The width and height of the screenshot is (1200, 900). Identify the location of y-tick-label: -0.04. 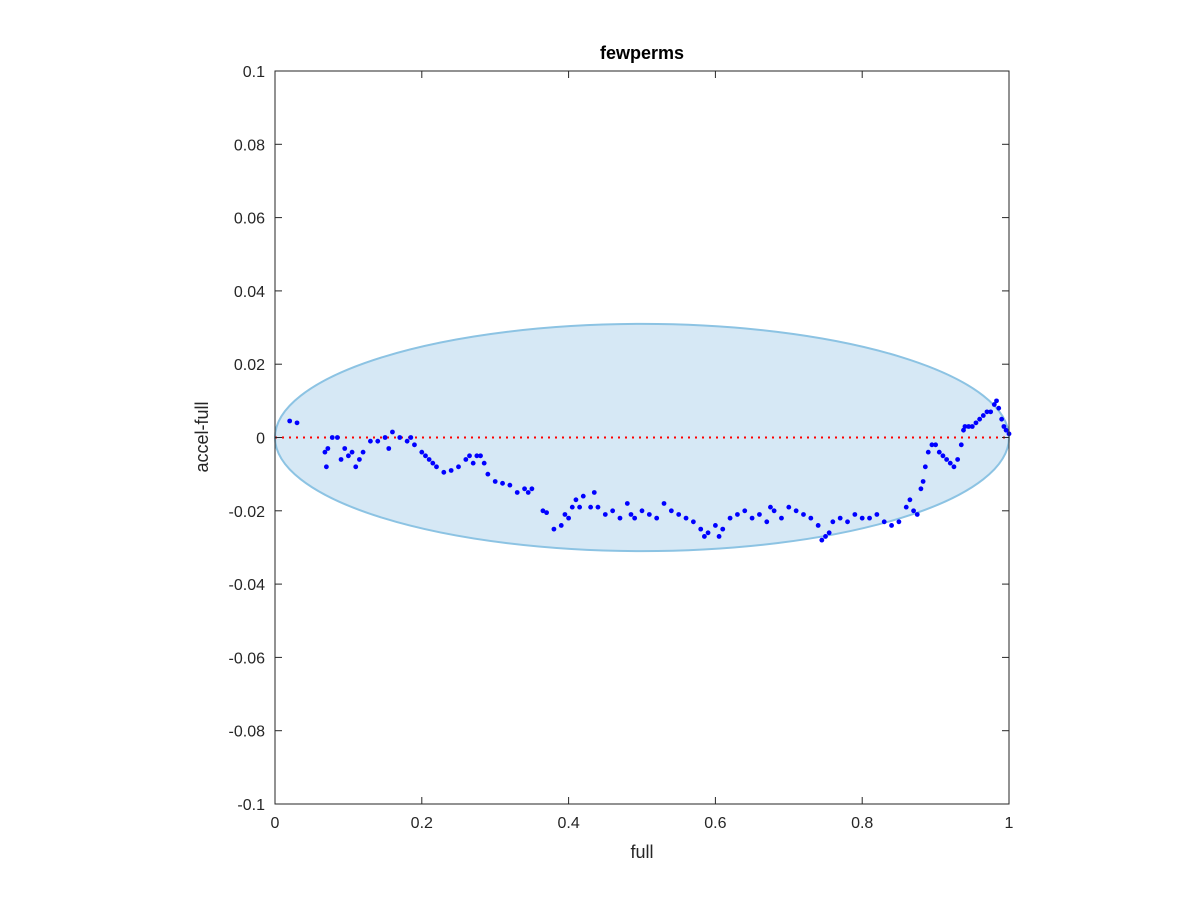
(247, 585).